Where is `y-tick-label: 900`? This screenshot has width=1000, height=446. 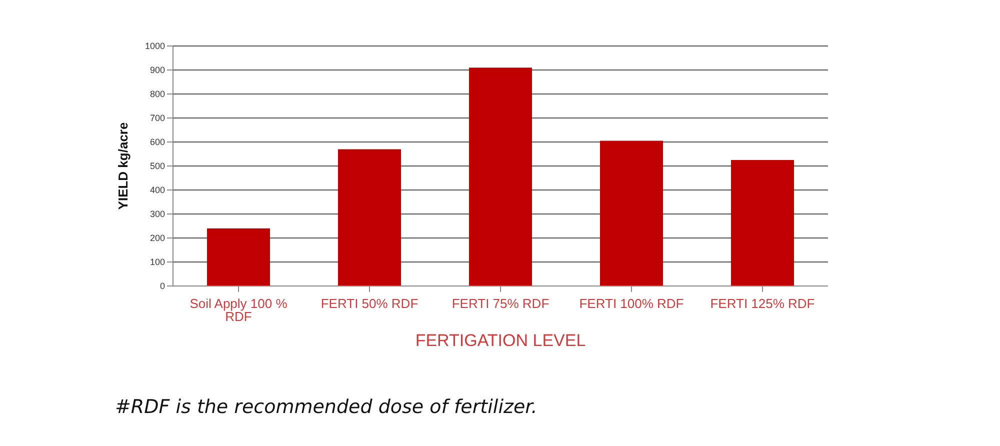 y-tick-label: 900 is located at coordinates (157, 70).